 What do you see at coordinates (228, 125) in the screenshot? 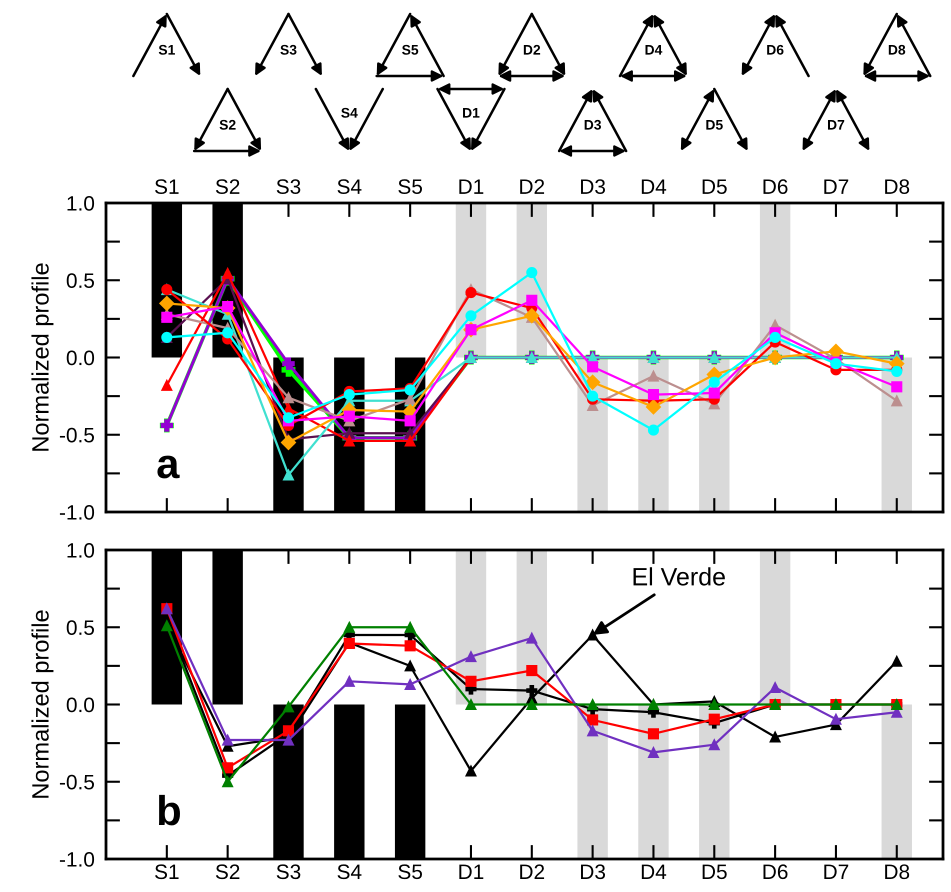
I see `category-label: S2` at bounding box center [228, 125].